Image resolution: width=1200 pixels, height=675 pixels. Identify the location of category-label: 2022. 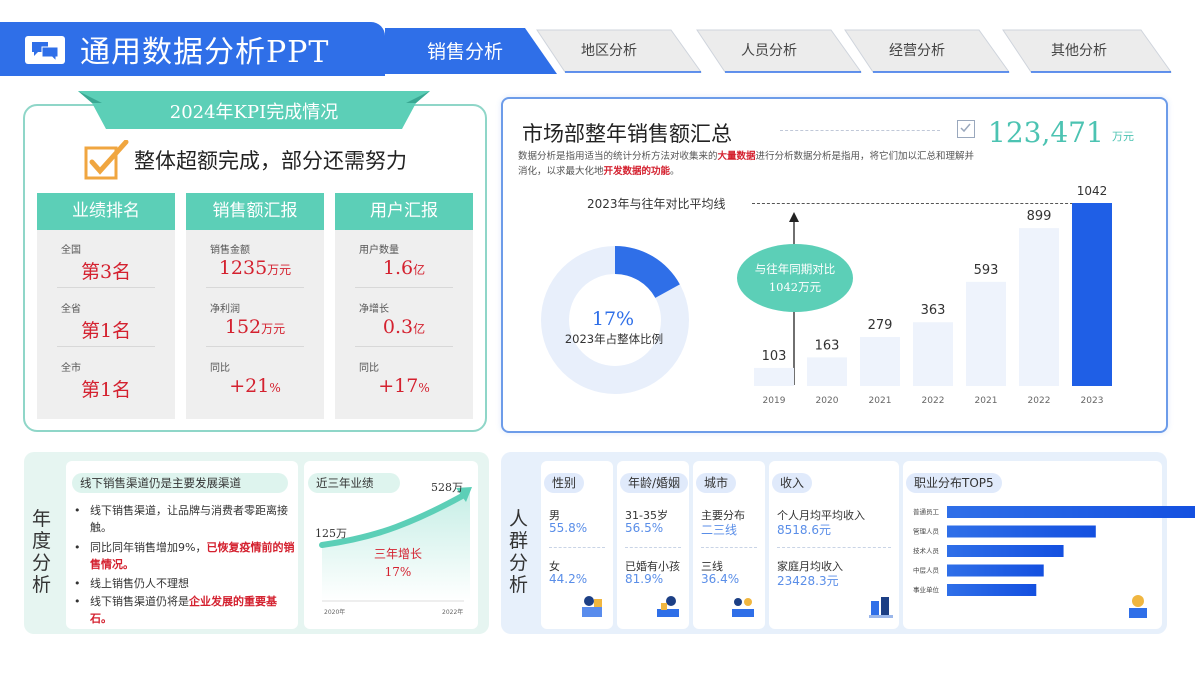
(1039, 401).